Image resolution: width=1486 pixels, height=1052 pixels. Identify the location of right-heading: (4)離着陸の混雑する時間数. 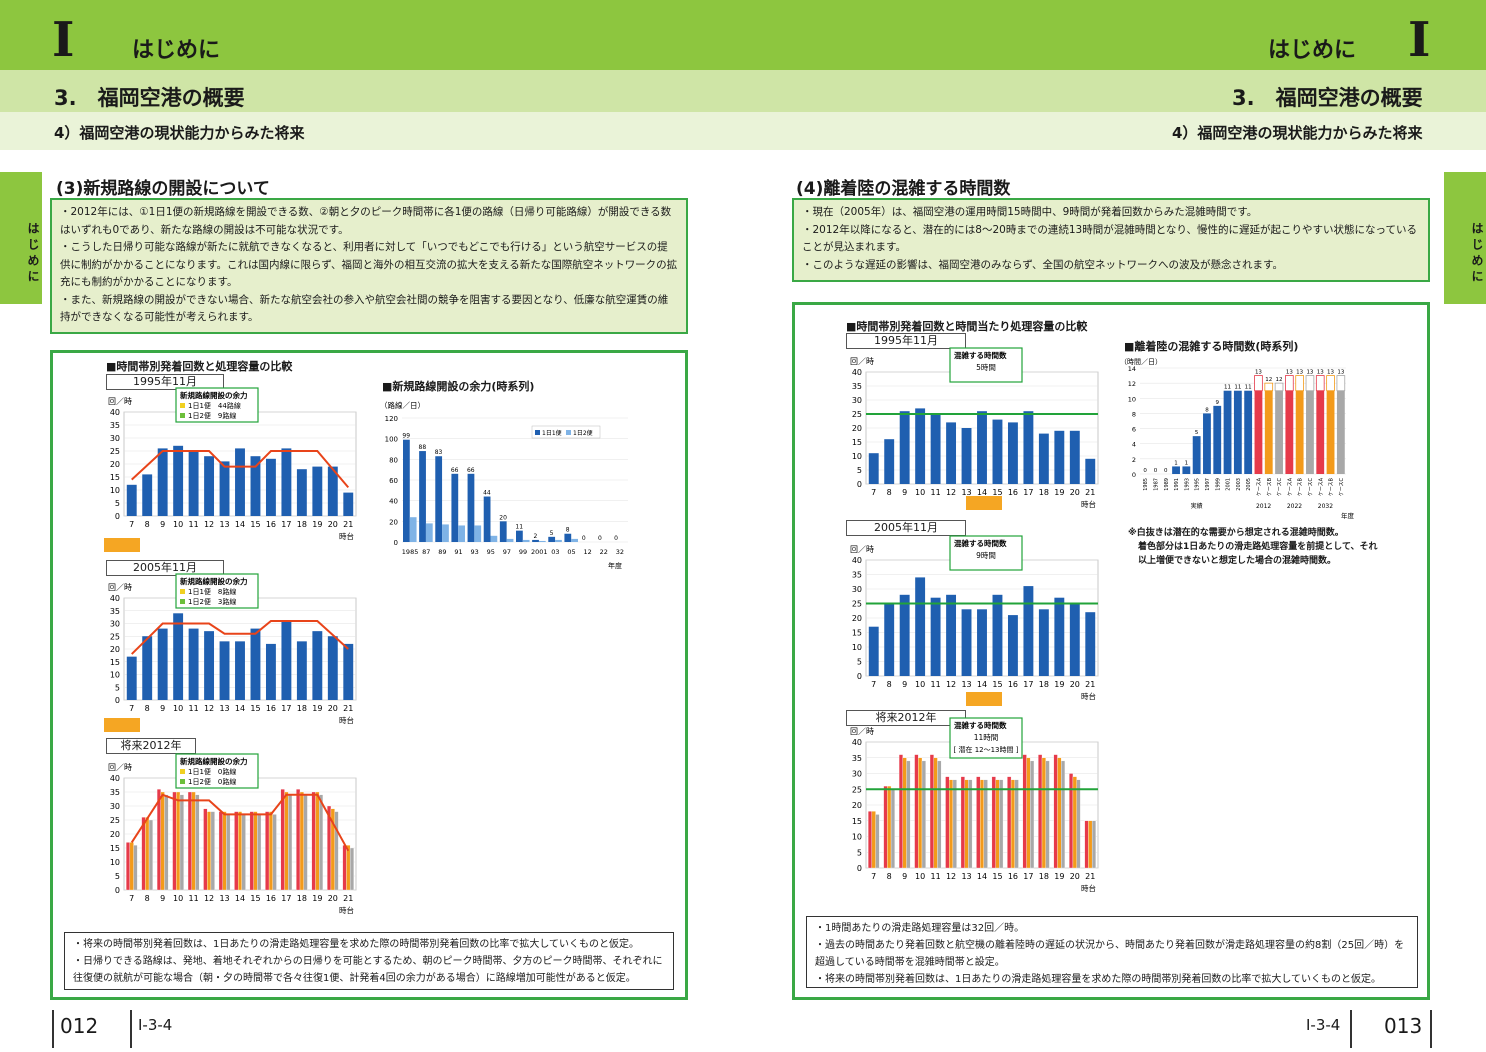
(903, 189).